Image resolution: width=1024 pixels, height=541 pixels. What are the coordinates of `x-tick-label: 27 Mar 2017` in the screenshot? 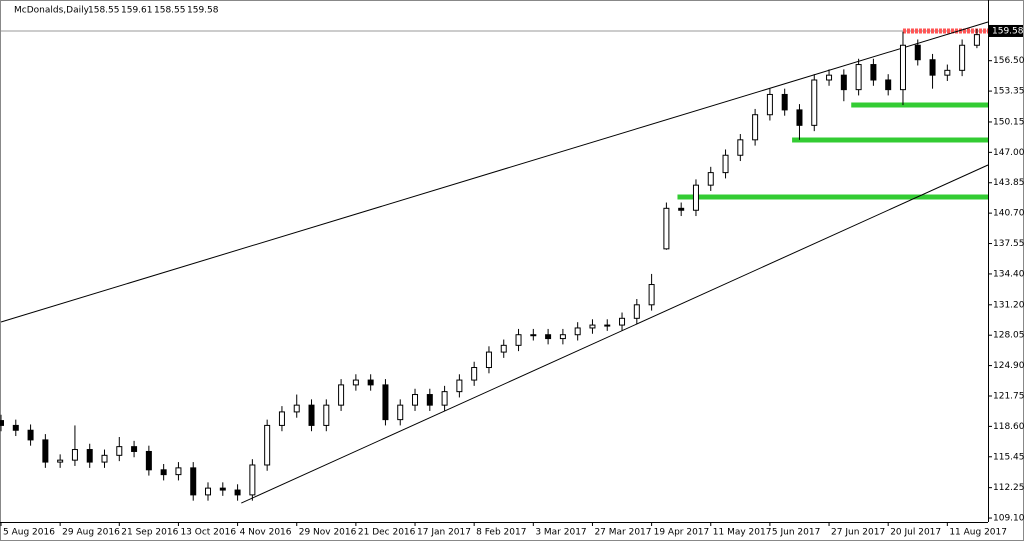 It's located at (622, 533).